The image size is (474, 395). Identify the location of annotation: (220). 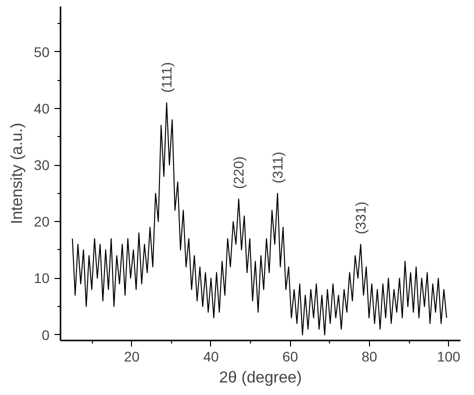
(238, 172).